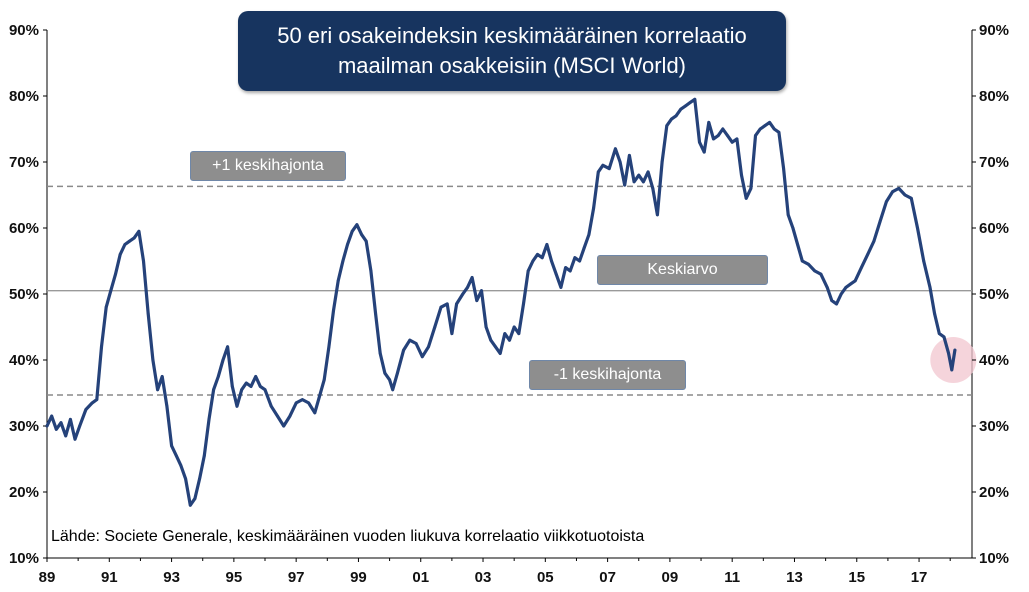  What do you see at coordinates (28, 294) in the screenshot?
I see `y-axis-left-ticks: 90% 80% 70% 60% 50% 40% 30% 20% 10%` at bounding box center [28, 294].